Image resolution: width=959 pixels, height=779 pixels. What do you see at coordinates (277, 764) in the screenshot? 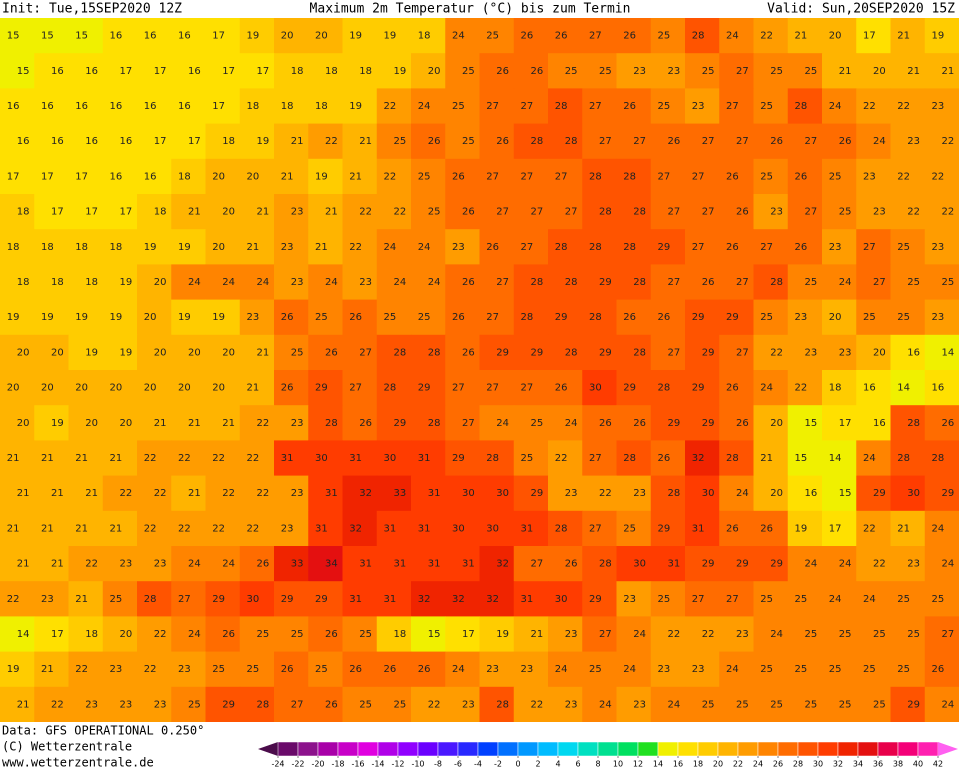
I see `legend-tick-label: -24` at bounding box center [277, 764].